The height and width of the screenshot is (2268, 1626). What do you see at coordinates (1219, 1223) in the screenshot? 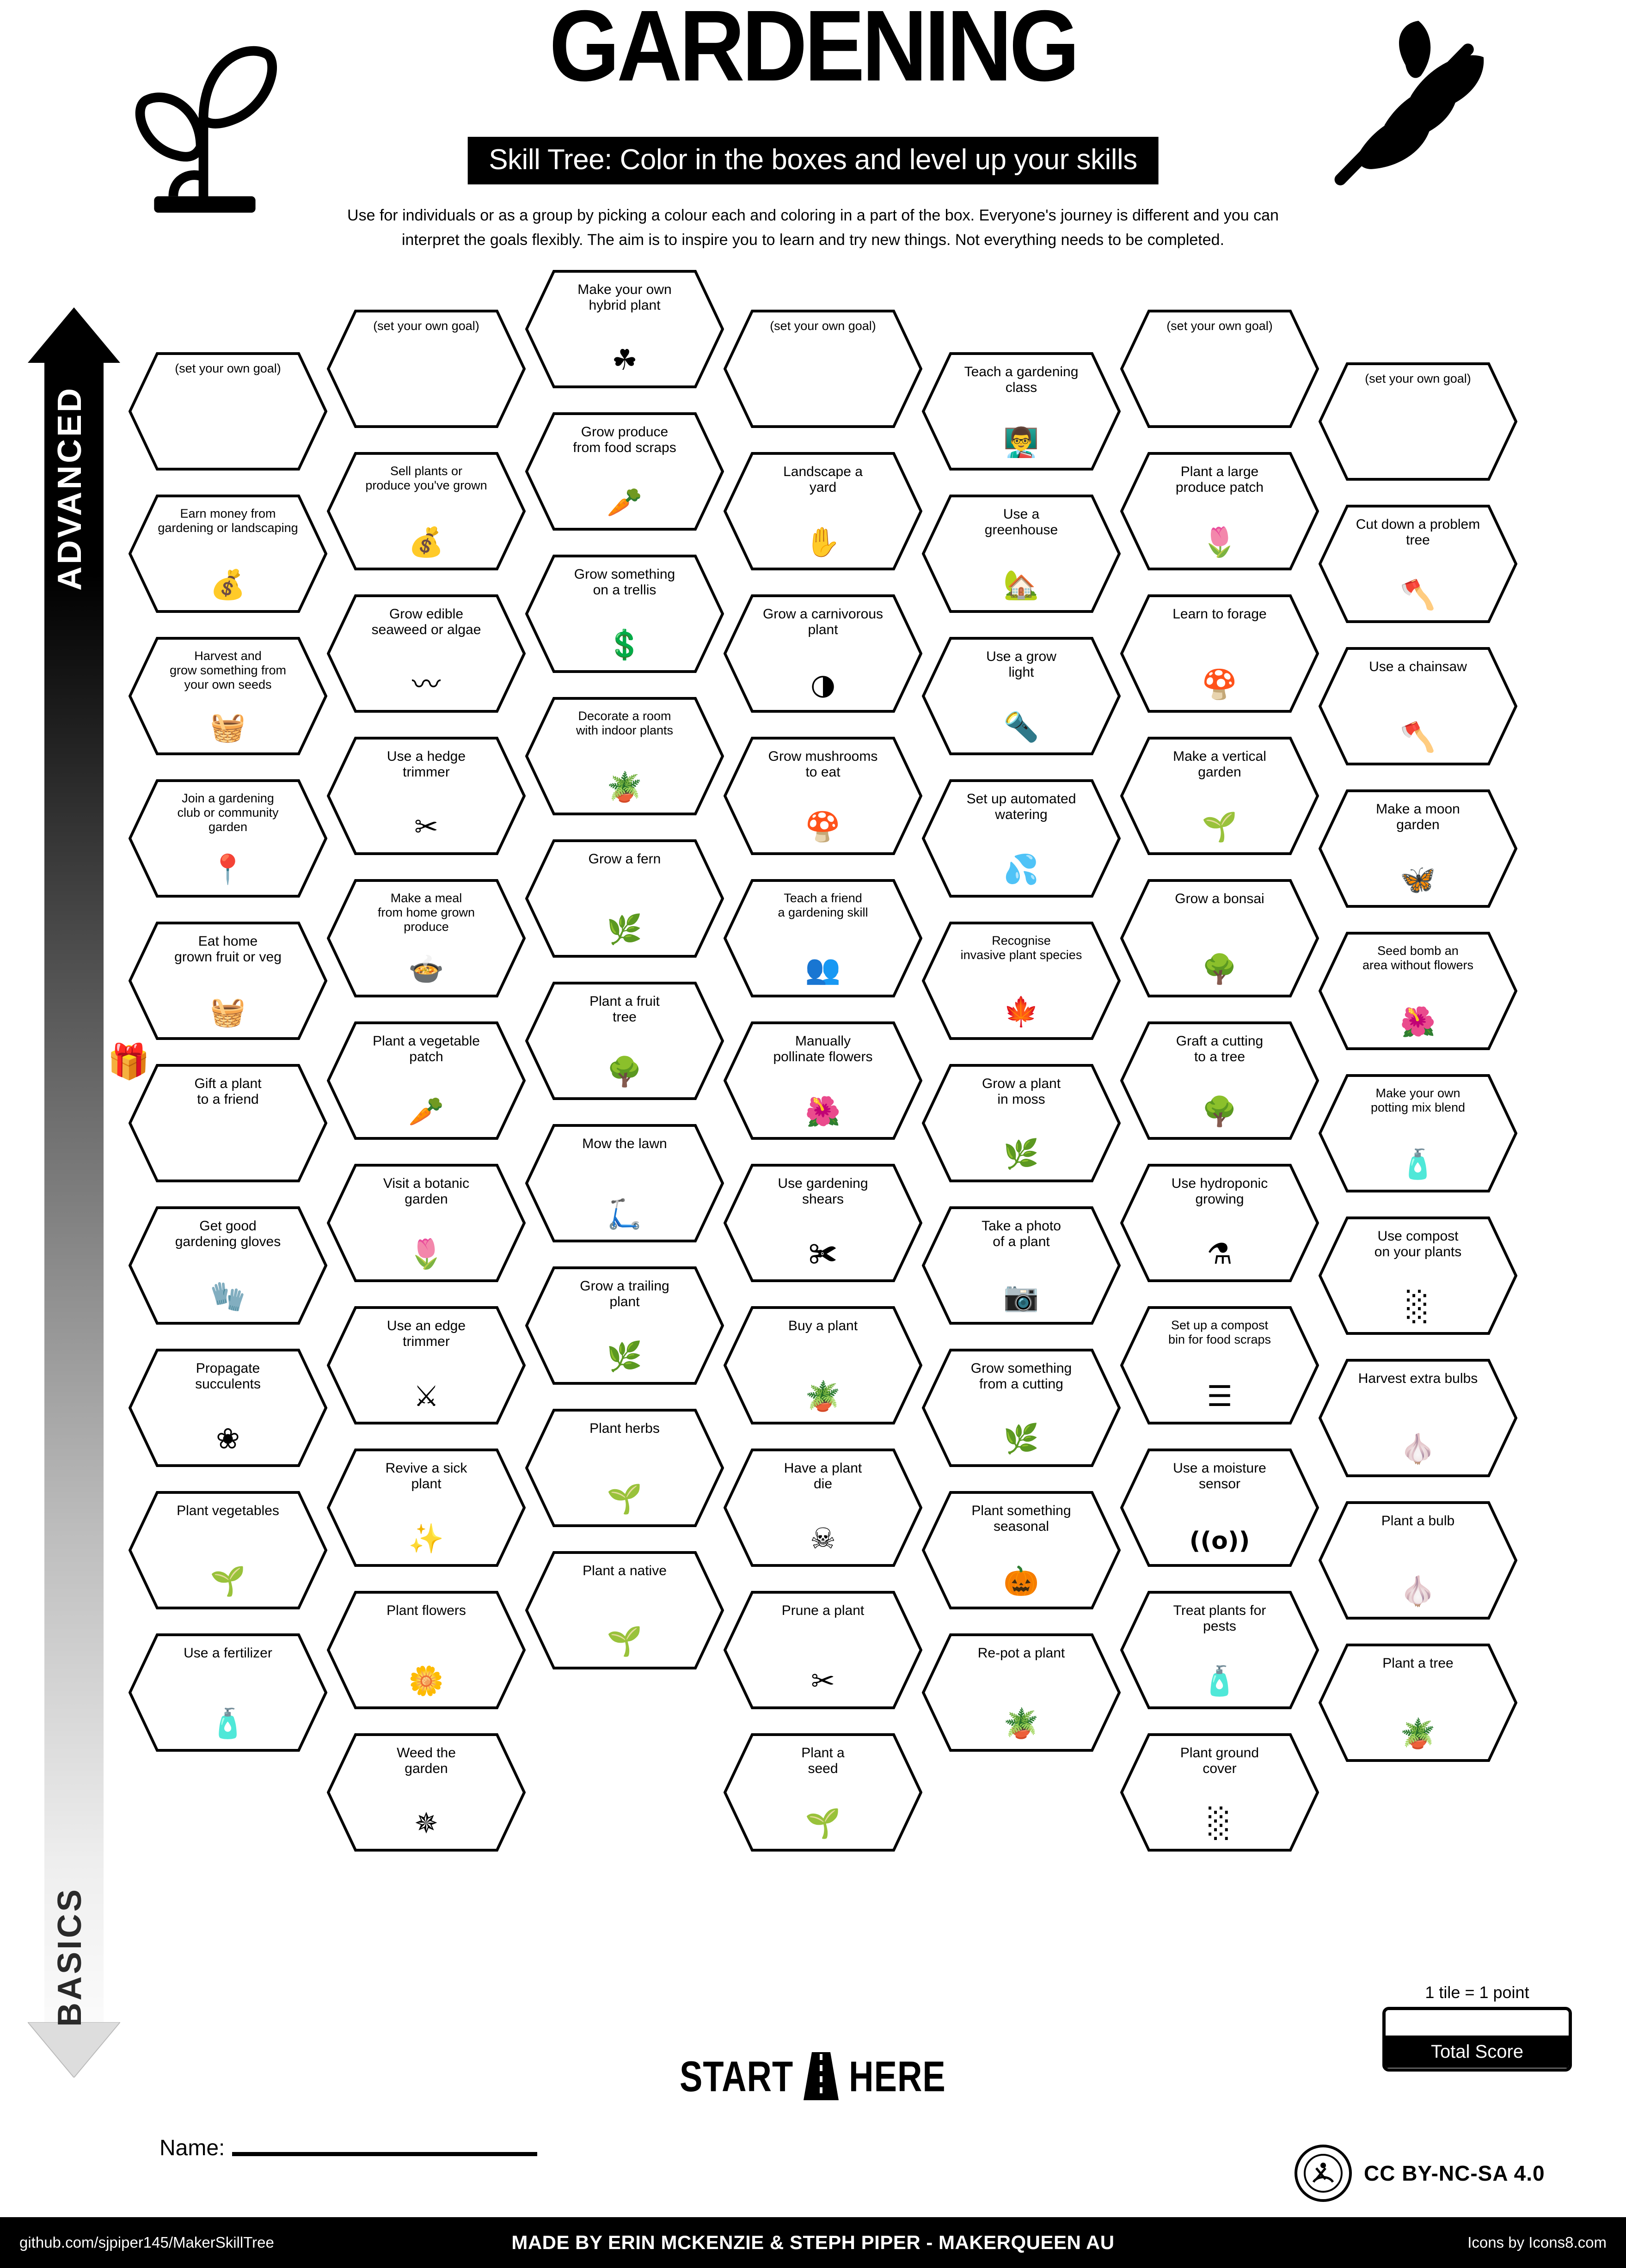
I see `skill-tile: Use hydroponic growing ⚗` at bounding box center [1219, 1223].